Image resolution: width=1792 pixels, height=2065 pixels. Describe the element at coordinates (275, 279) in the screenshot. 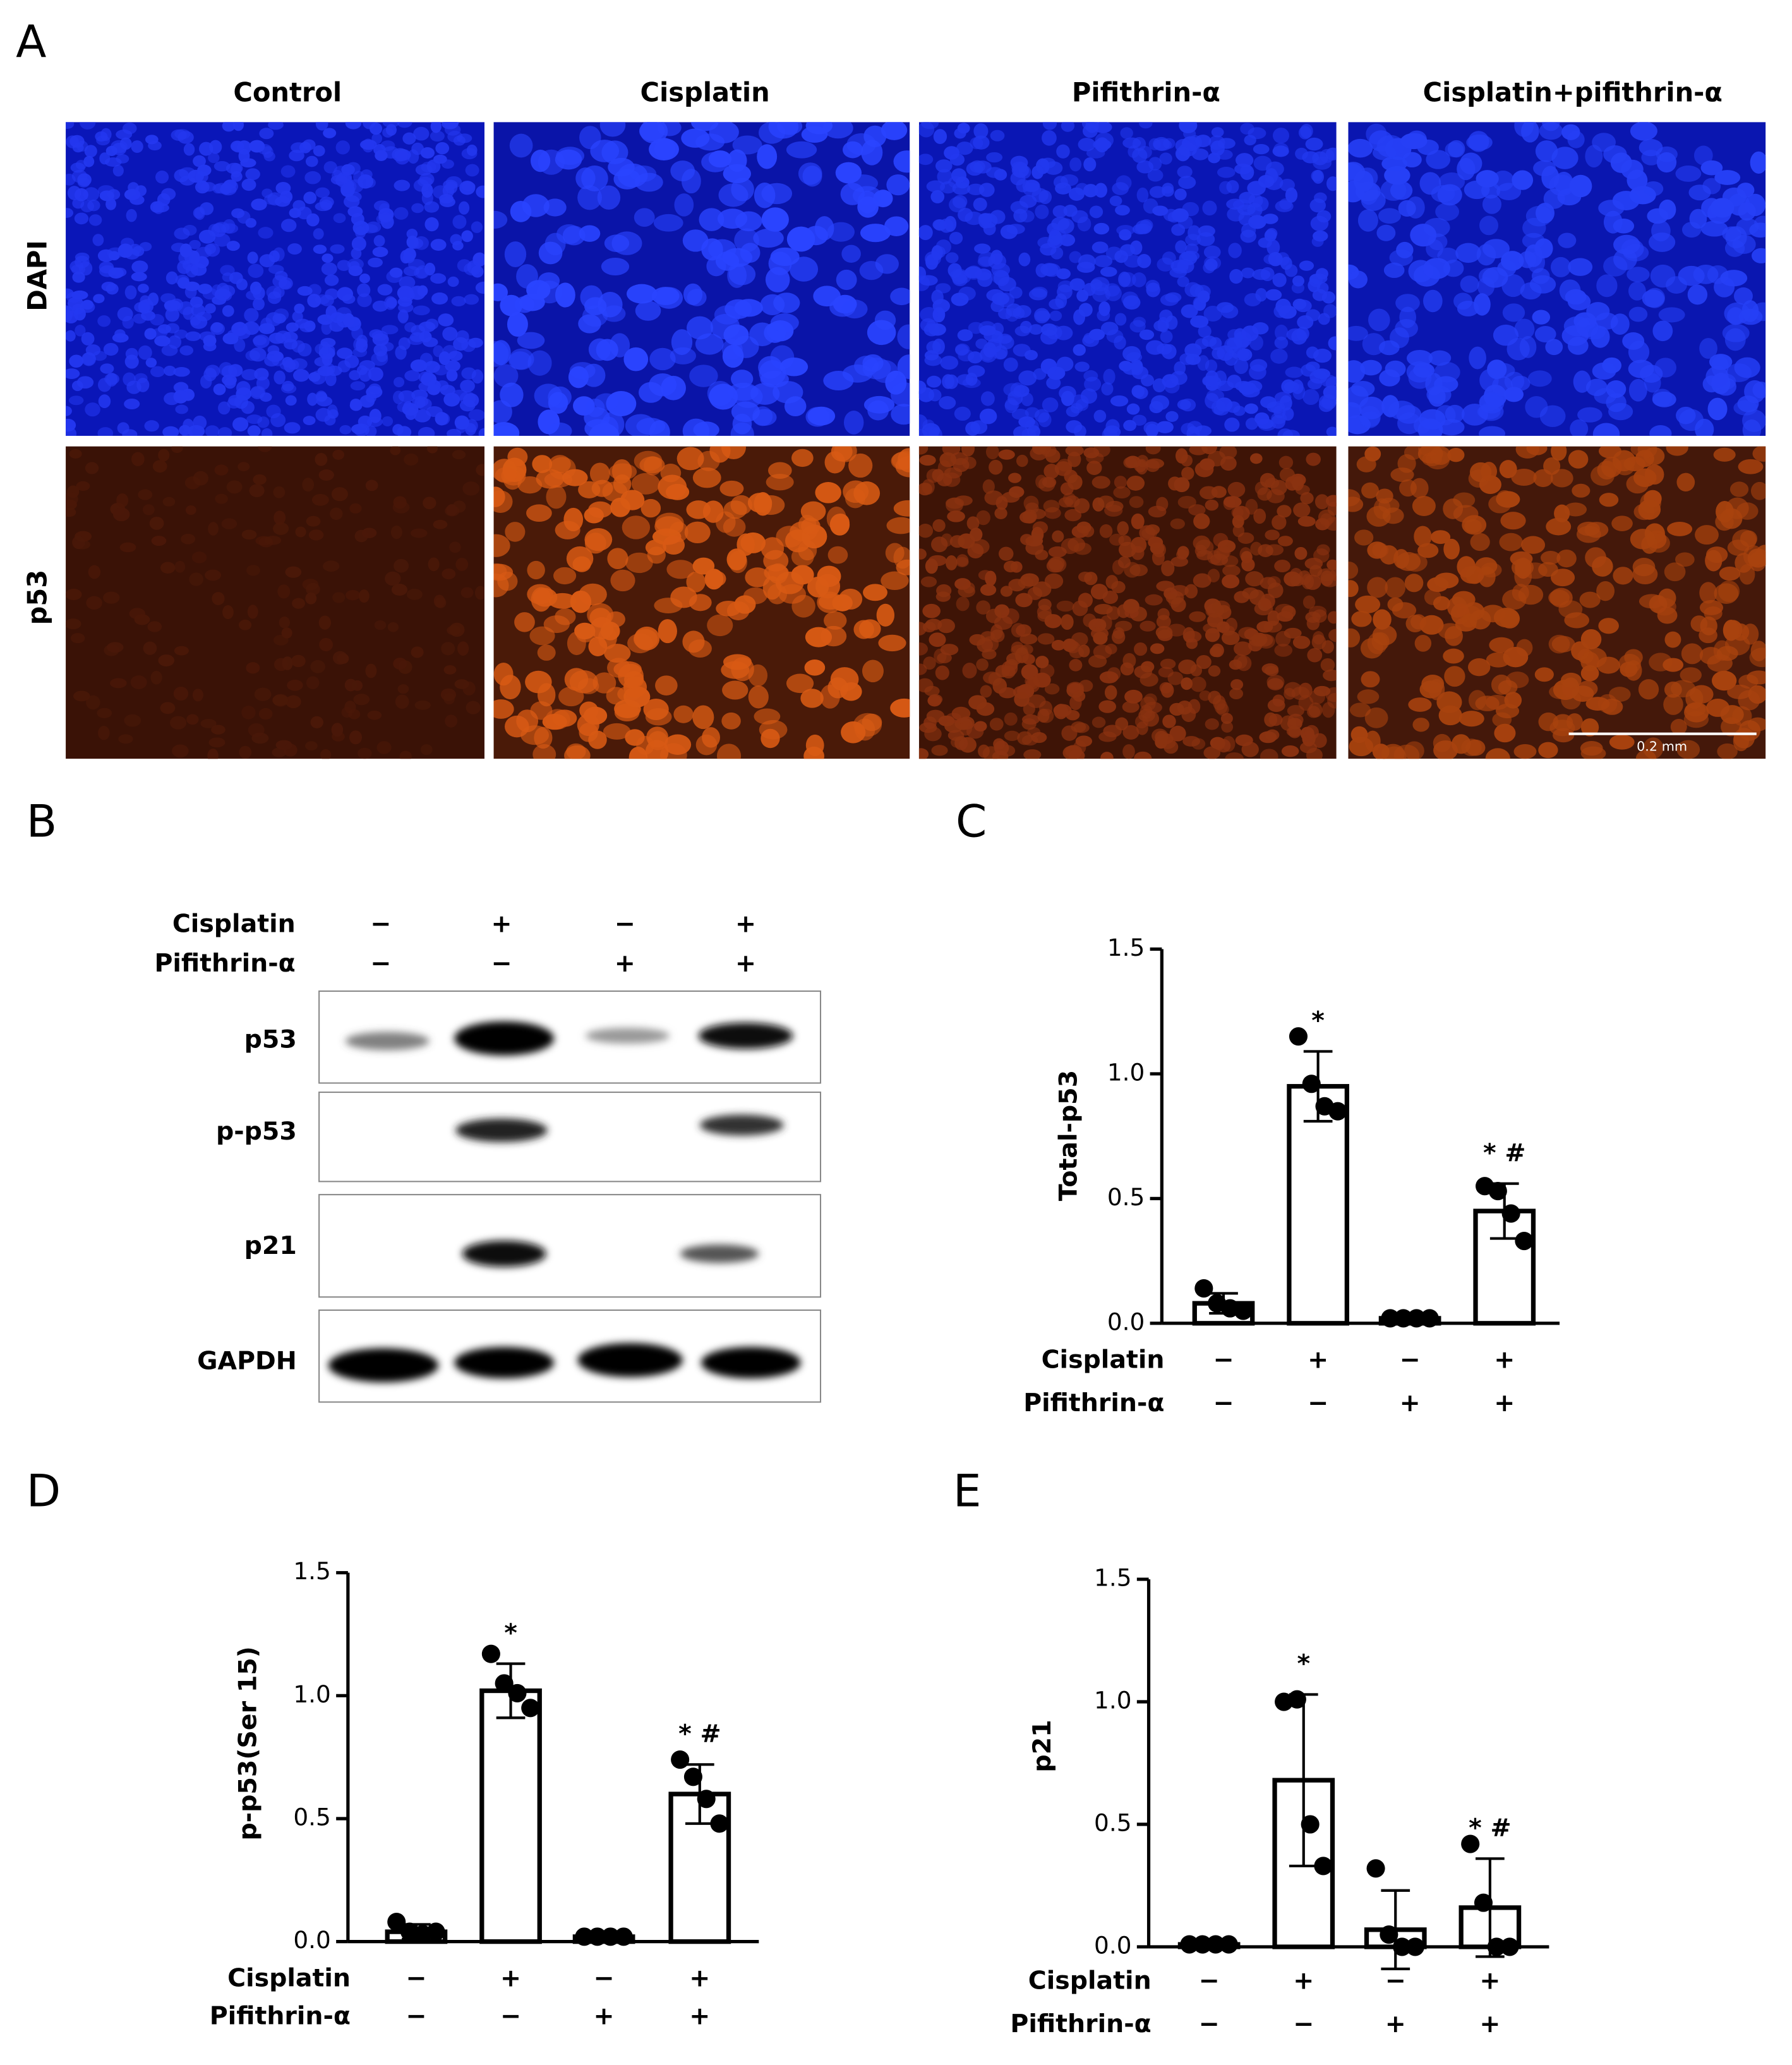

I see `micrograph` at that location.